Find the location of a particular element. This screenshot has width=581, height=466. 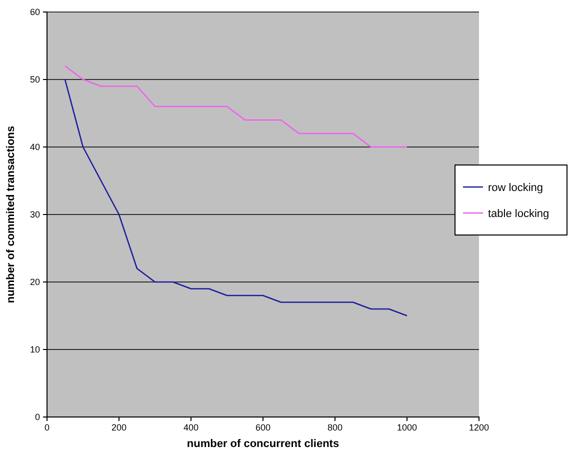

legend-label: row locking is located at coordinates (516, 188).